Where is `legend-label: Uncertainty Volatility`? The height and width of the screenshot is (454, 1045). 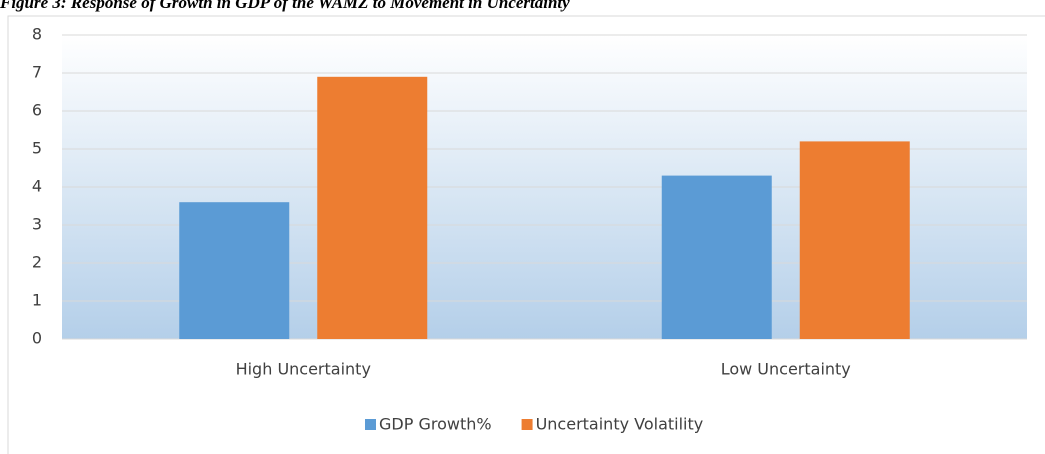 legend-label: Uncertainty Volatility is located at coordinates (620, 424).